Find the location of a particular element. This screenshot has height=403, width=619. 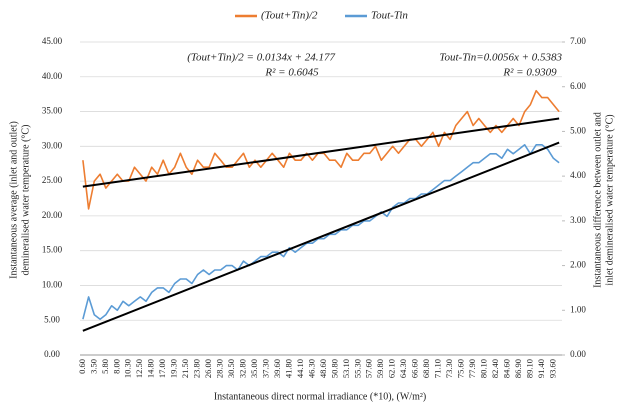

y-tick-label: 0.00 is located at coordinates (52, 354).